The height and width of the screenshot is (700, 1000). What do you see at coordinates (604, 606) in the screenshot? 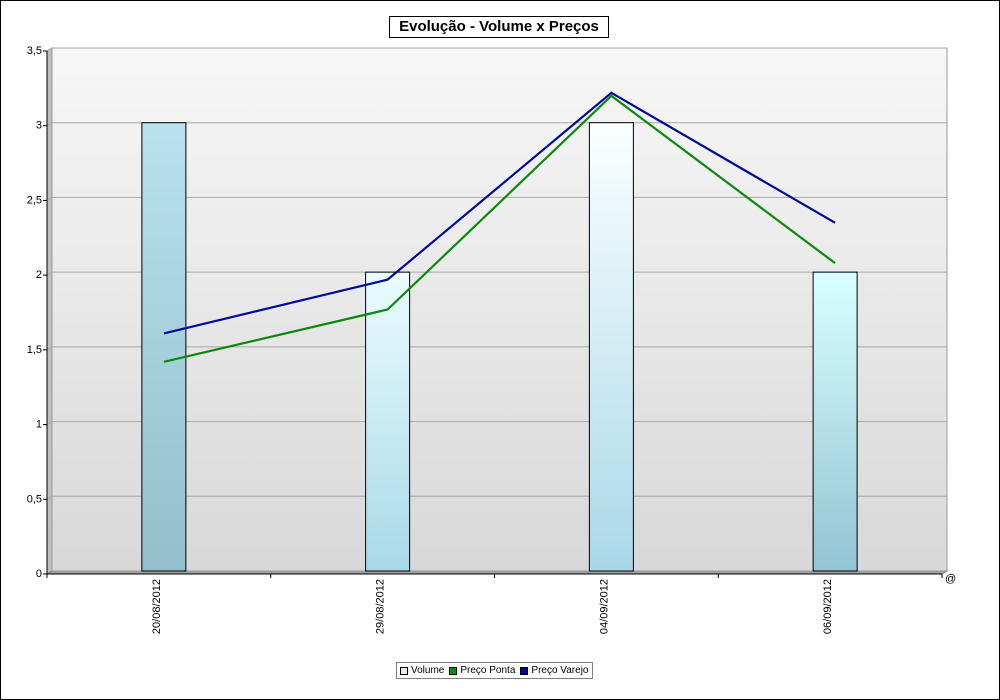
I see `x-tick-label: 04/09/2012` at bounding box center [604, 606].